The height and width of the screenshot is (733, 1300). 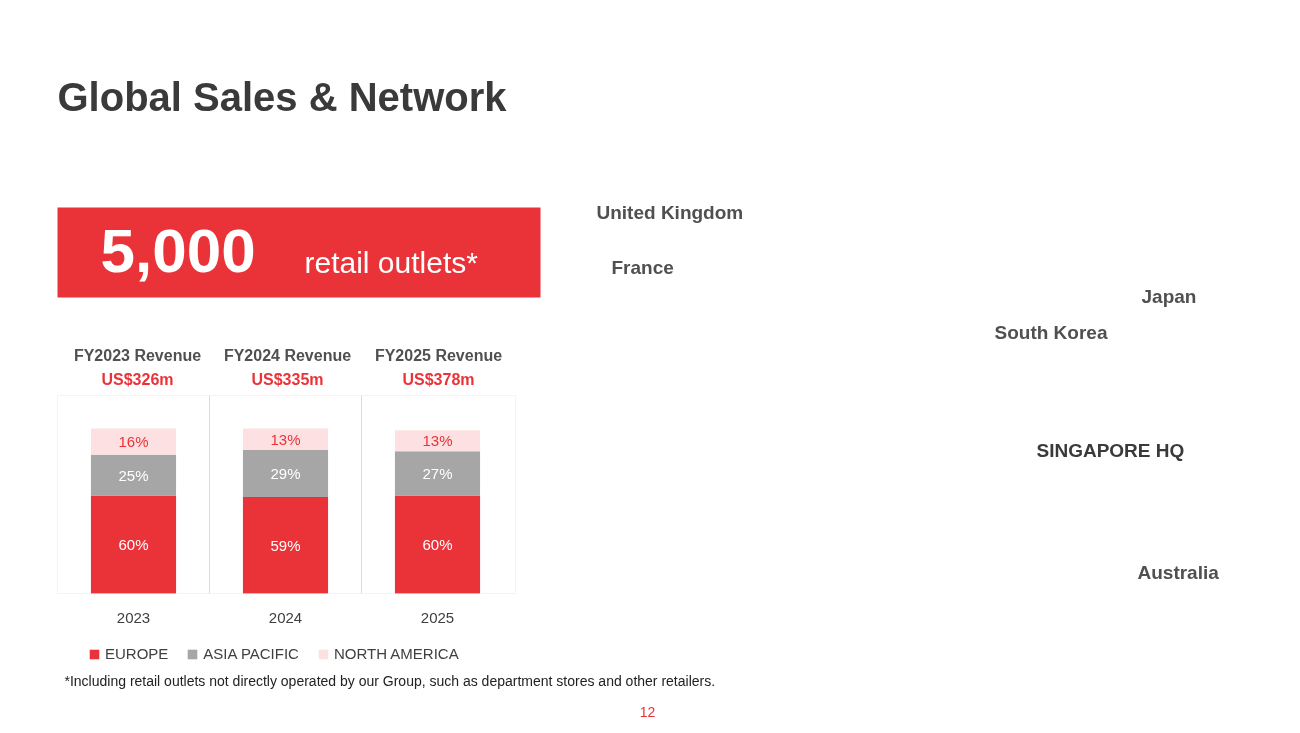 I want to click on text: 12, so click(x=647, y=711).